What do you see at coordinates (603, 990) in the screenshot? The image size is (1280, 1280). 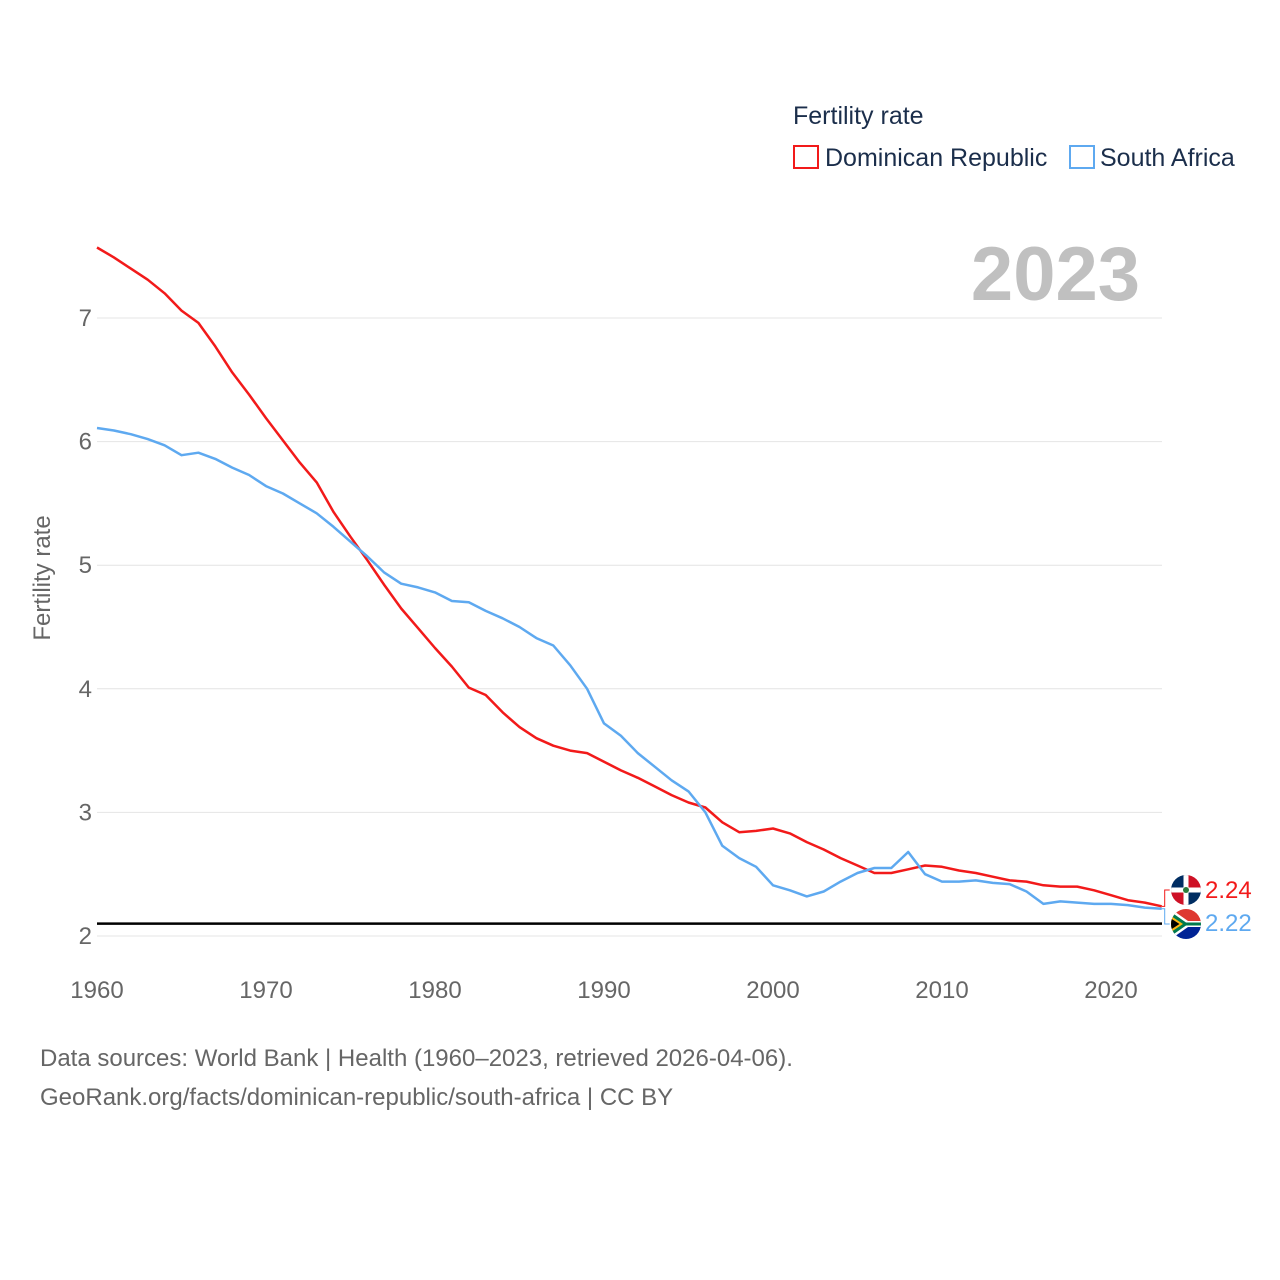 I see `x-tick-label: 1990` at bounding box center [603, 990].